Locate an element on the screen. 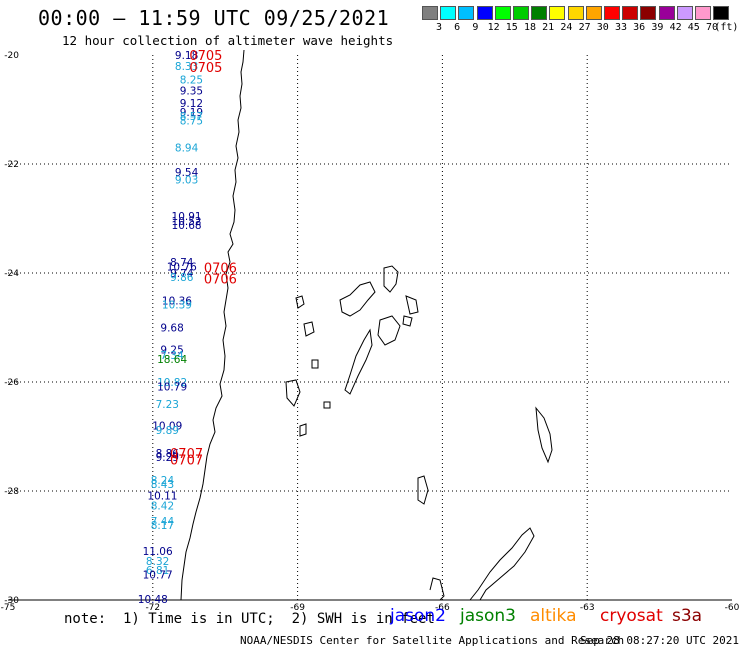 This screenshot has height=650, width=740. wave-height-label: 9.54 is located at coordinates (187, 173).